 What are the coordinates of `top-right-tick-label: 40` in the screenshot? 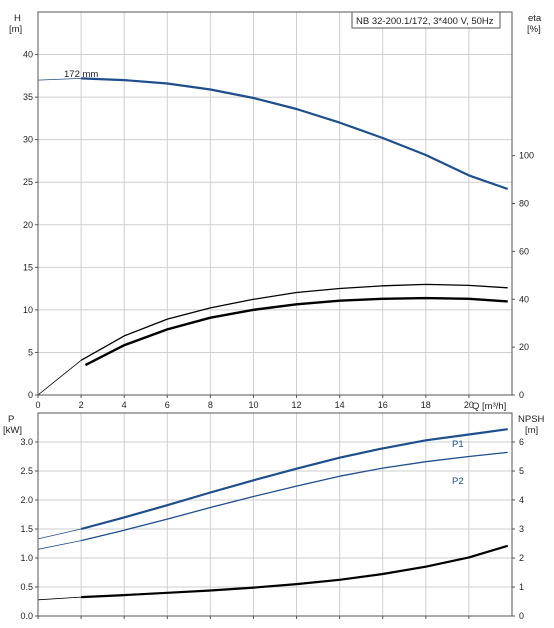 It's located at (524, 299).